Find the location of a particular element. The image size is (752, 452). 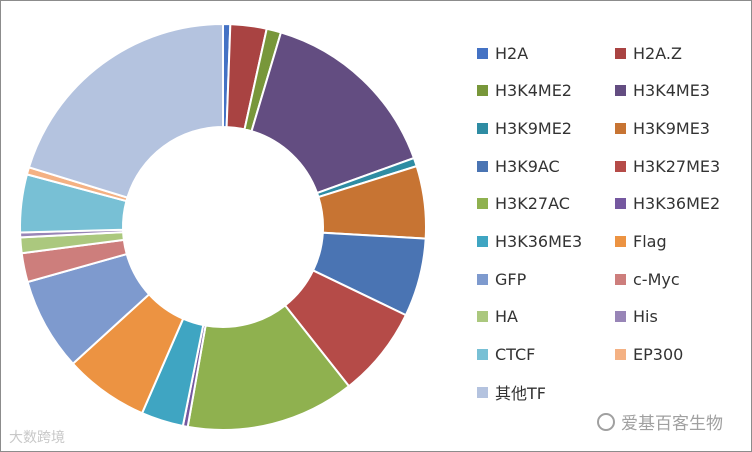

legend-label: CTCF is located at coordinates (515, 355).